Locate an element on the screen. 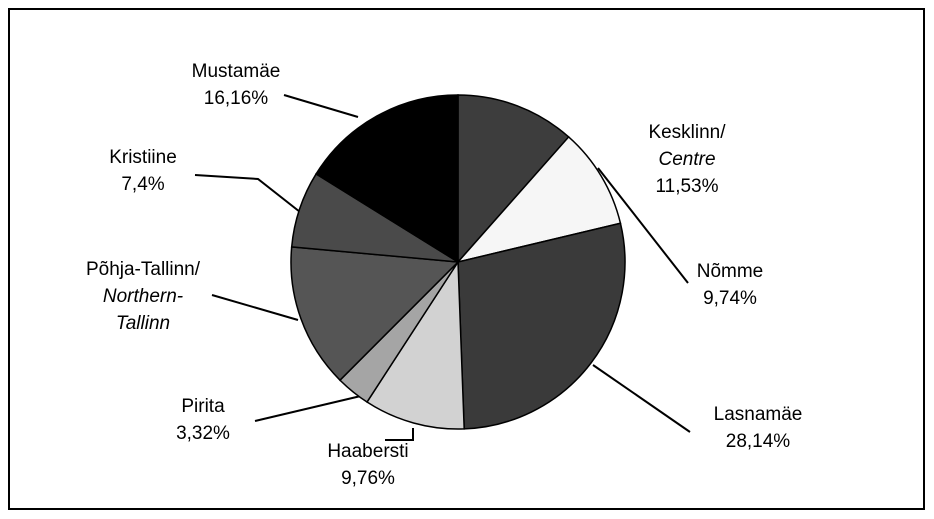  category-label: Kesklinn/ is located at coordinates (687, 132).